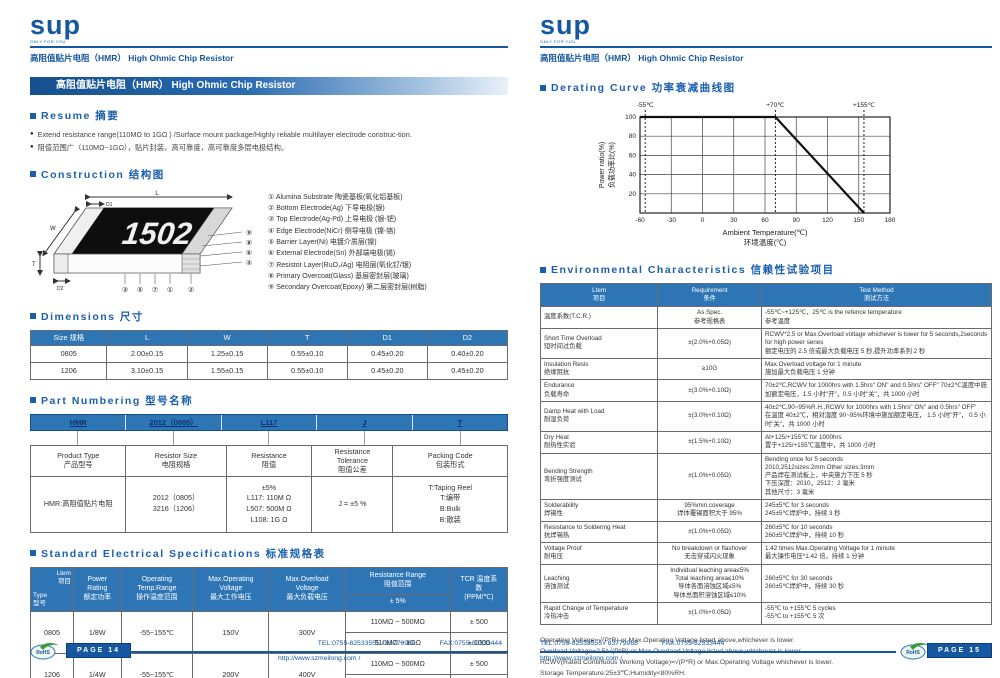 The image size is (1000, 678). What do you see at coordinates (633, 194) in the screenshot?
I see `y-tick-label: 20` at bounding box center [633, 194].